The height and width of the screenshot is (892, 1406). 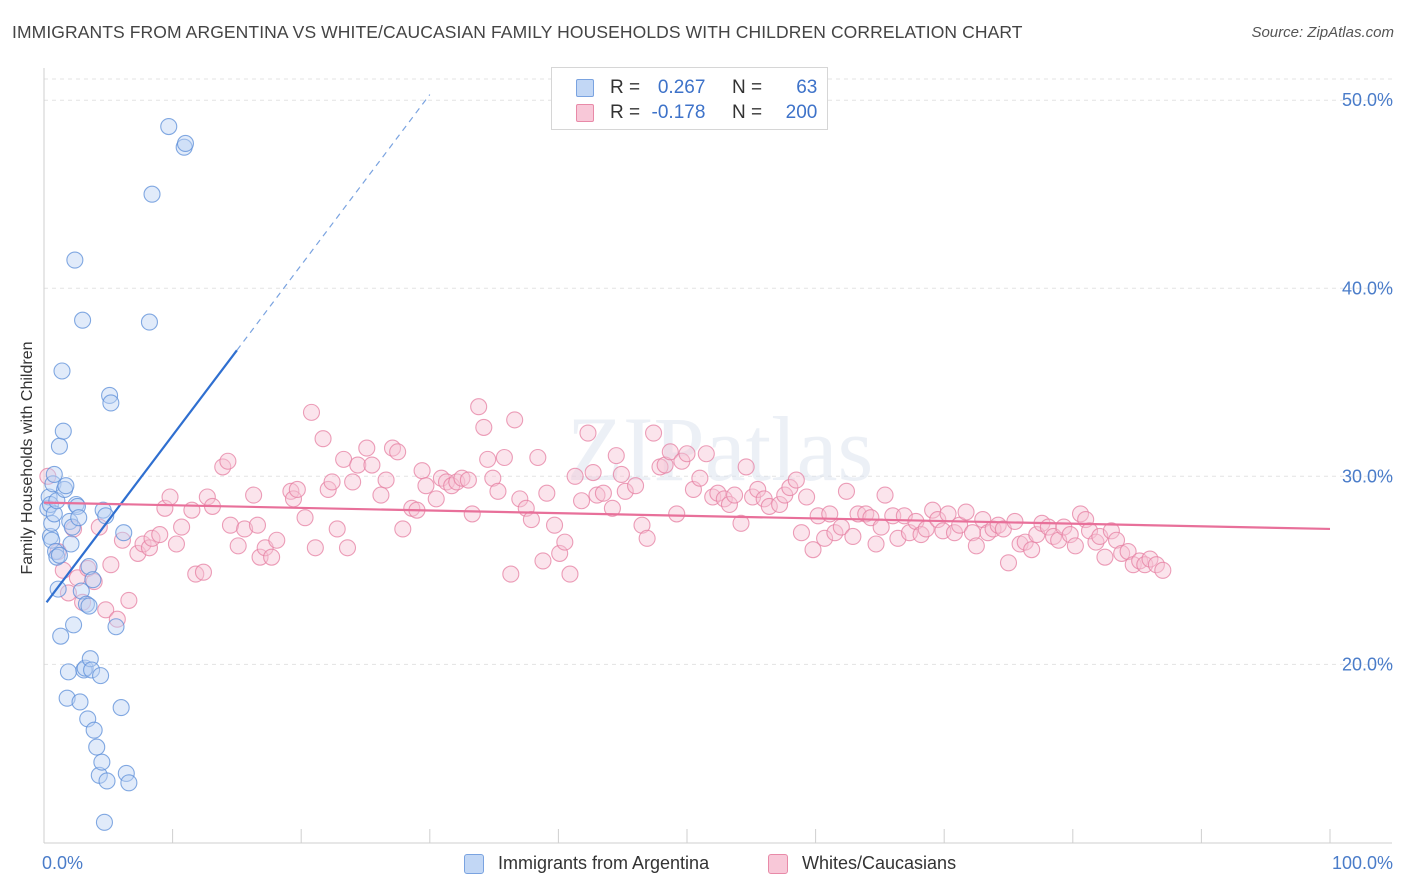 What do you see at coordinates (604, 863) in the screenshot?
I see `legend-label: Immigrants from Argentina` at bounding box center [604, 863].